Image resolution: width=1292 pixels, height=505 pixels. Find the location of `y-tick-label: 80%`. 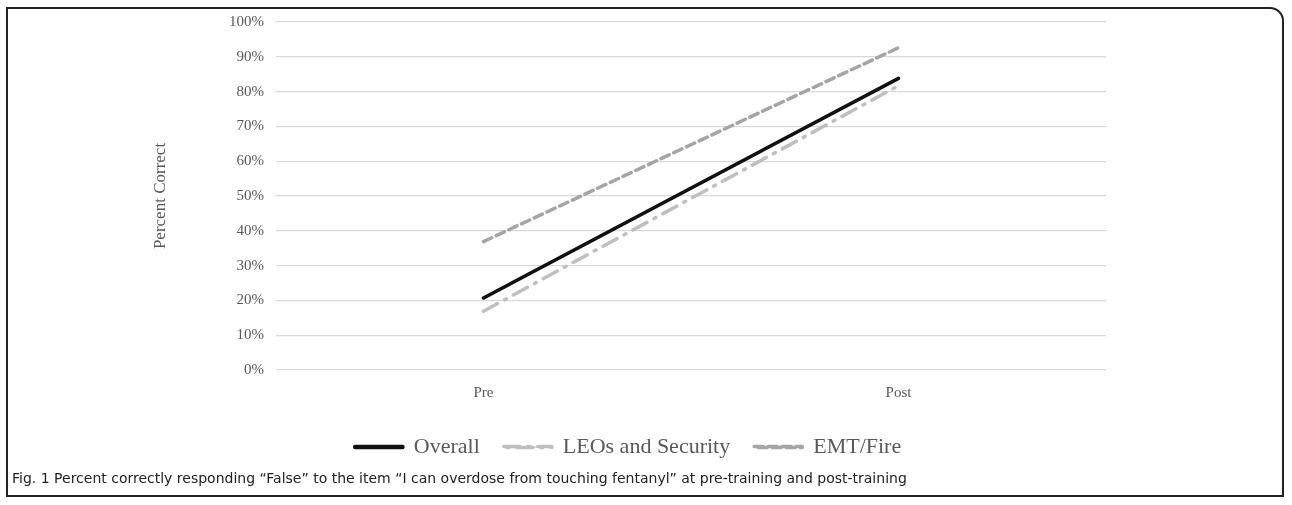

y-tick-label: 80% is located at coordinates (250, 90).